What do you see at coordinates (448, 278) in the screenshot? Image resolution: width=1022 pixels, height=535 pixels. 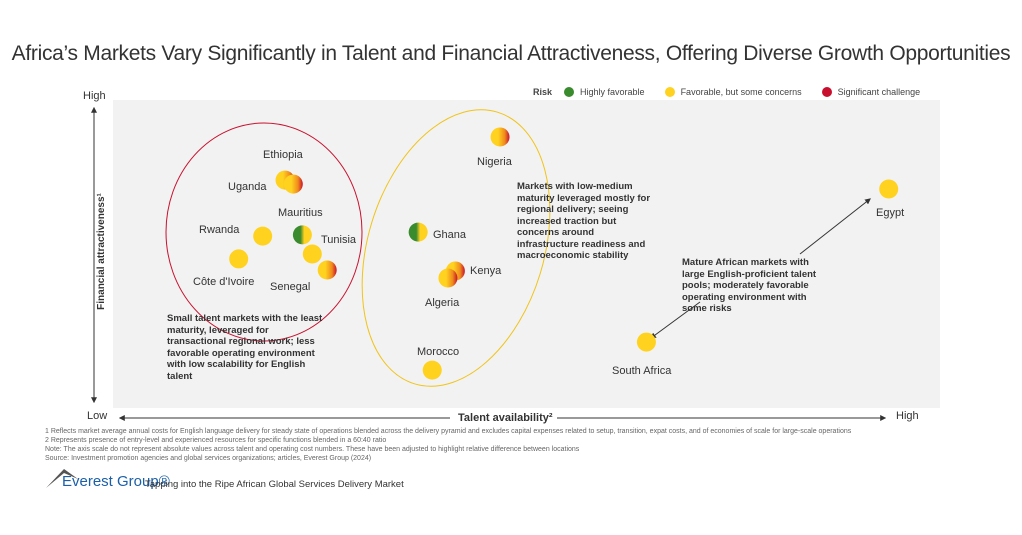 I see `point-algeria` at bounding box center [448, 278].